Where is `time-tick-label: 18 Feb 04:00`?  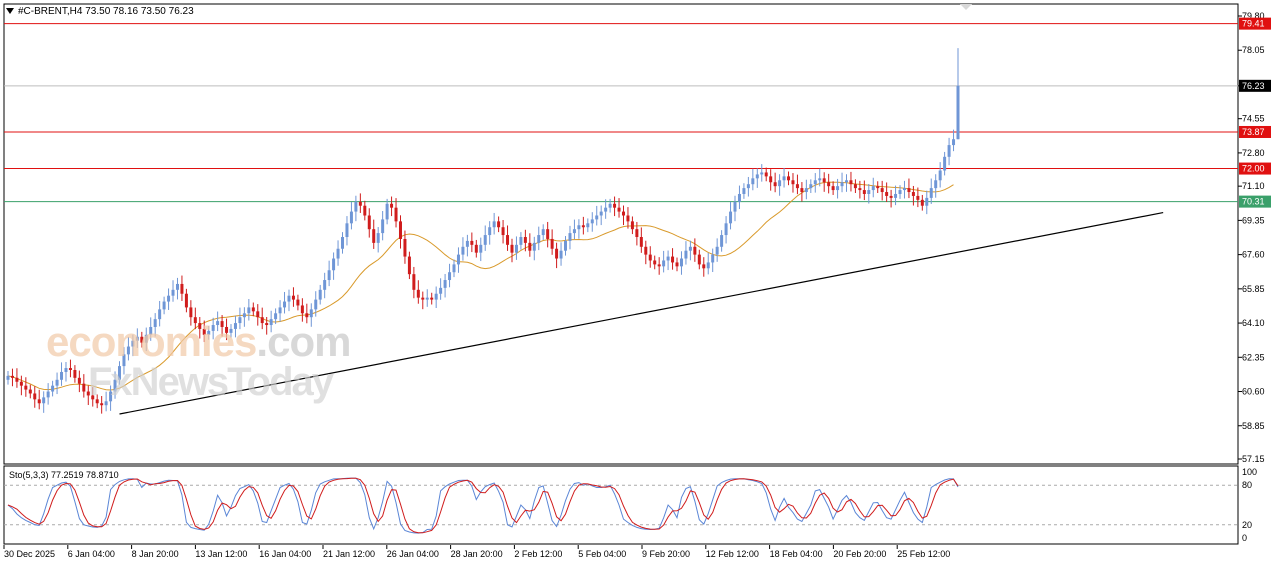
time-tick-label: 18 Feb 04:00 is located at coordinates (796, 554).